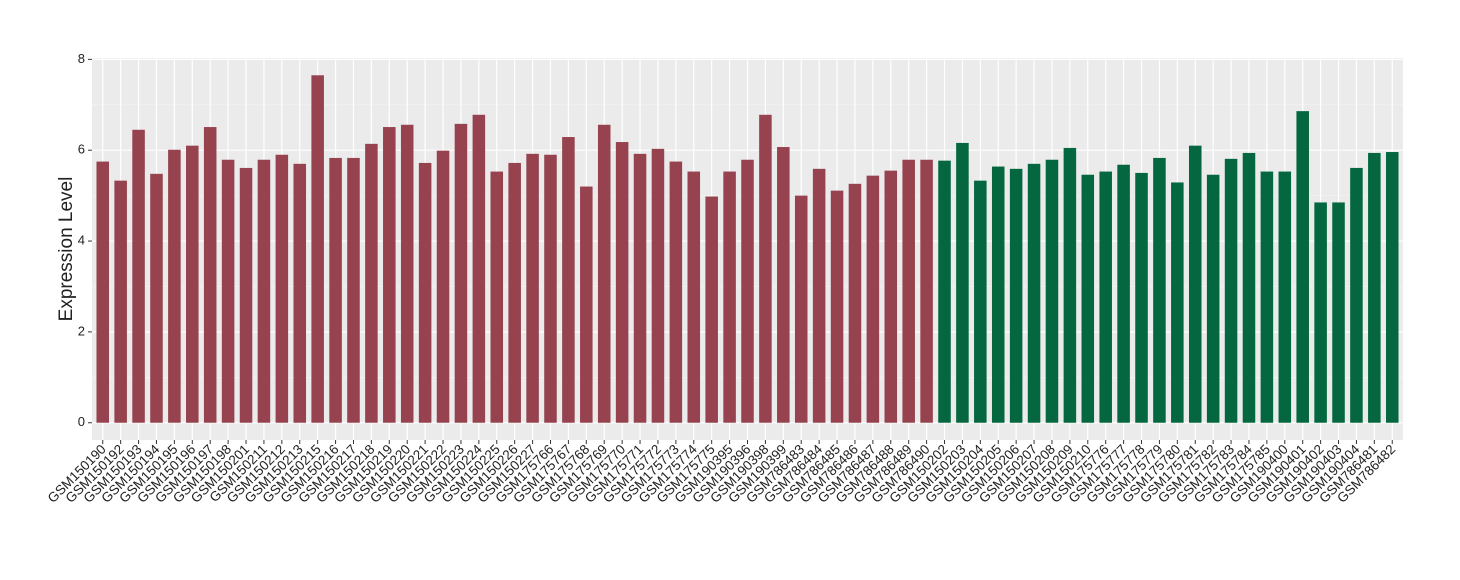 This screenshot has height=580, width=1460. Describe the element at coordinates (66, 249) in the screenshot. I see `y-axis-title: Expression Level` at that location.